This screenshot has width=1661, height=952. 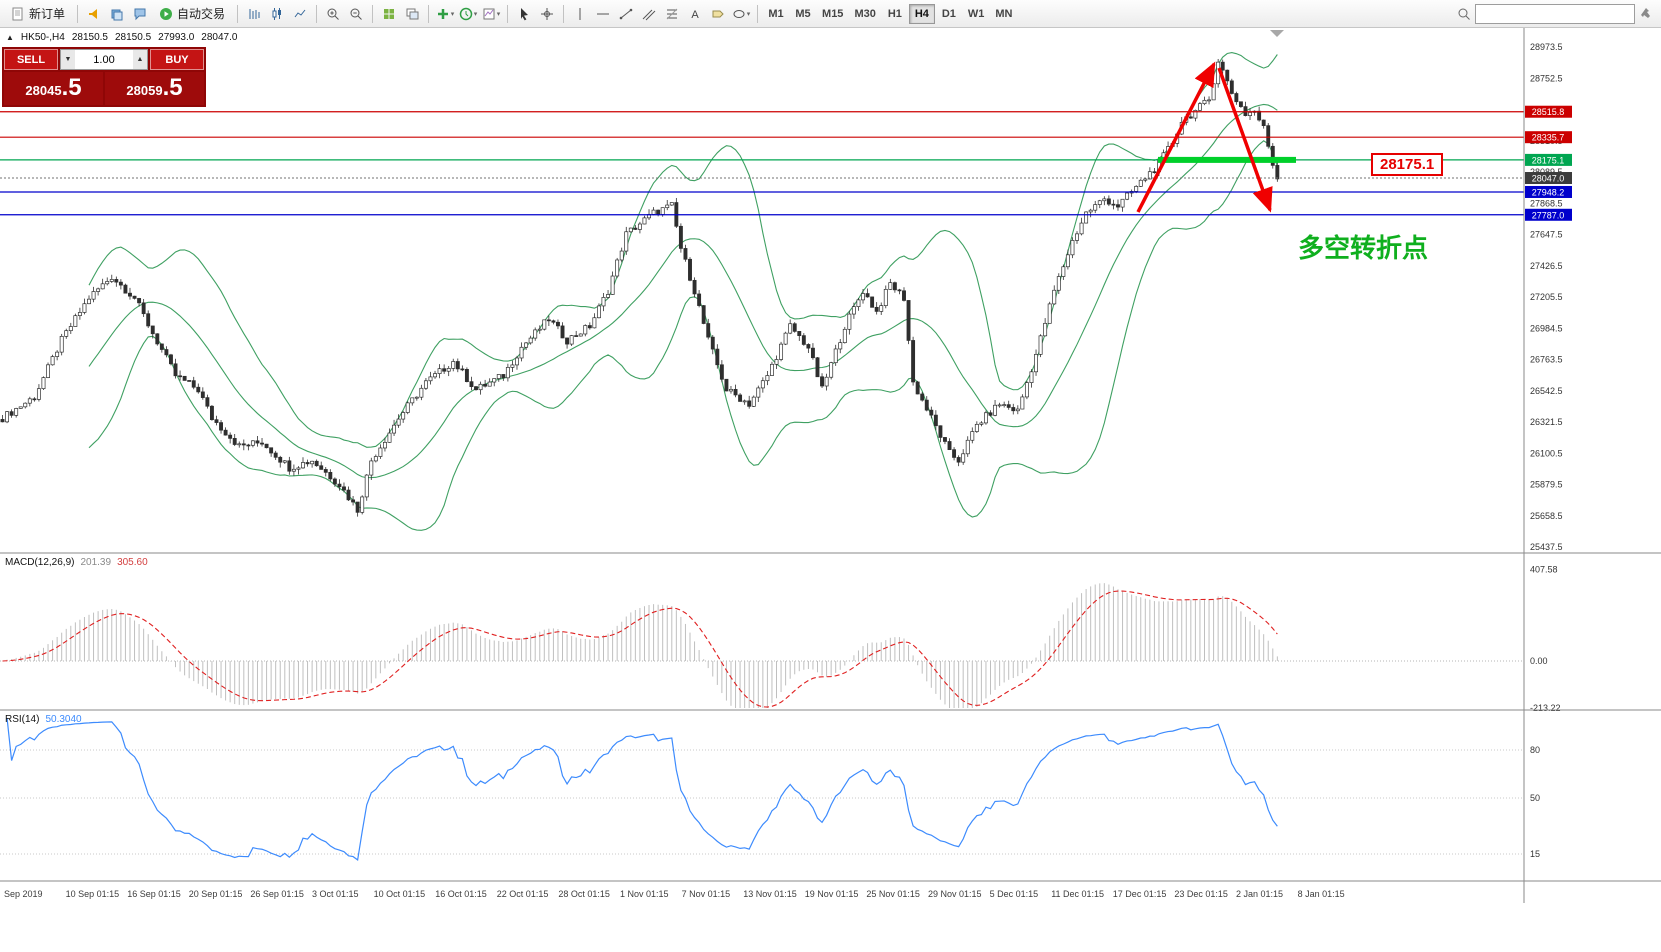 I want to click on low-value: 27993.0, so click(x=176, y=37).